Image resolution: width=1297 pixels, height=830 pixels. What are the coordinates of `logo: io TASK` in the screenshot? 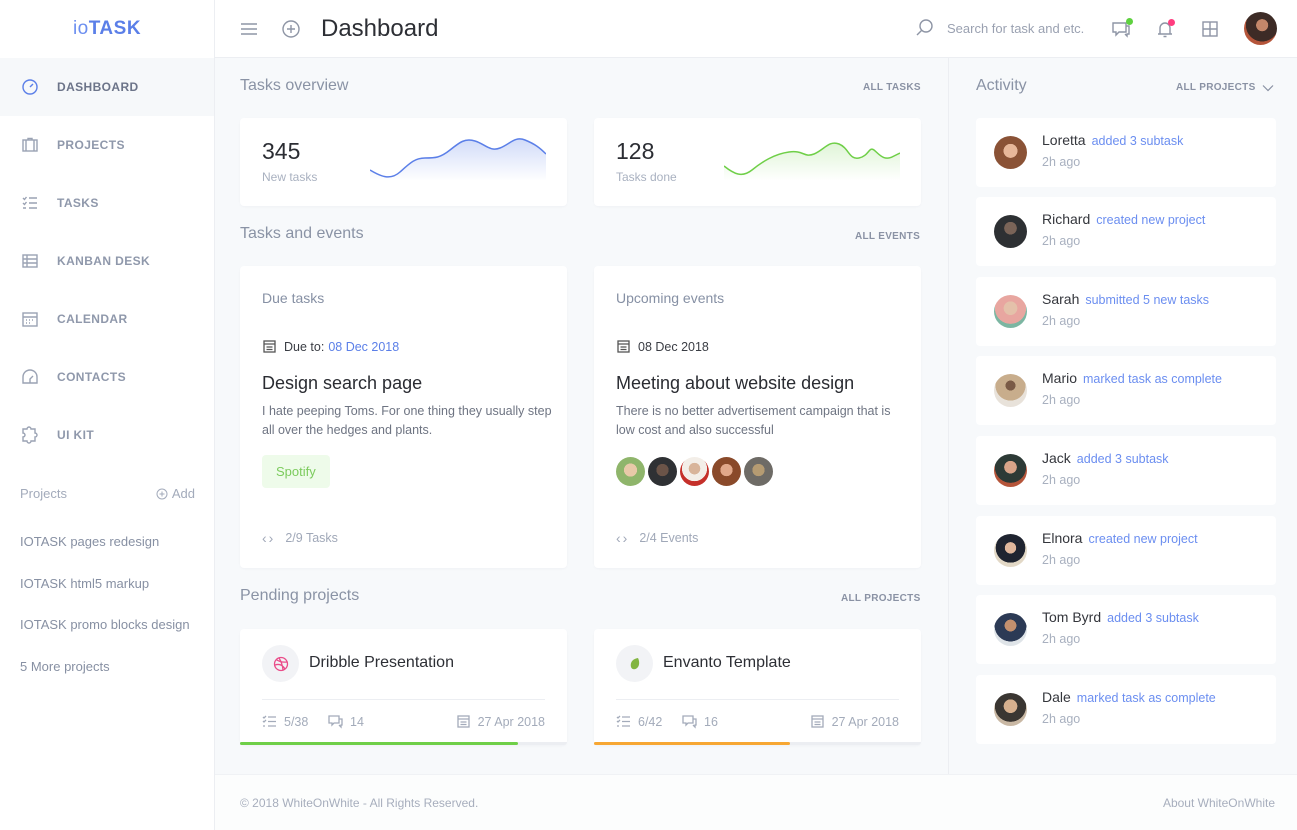 It's located at (107, 28).